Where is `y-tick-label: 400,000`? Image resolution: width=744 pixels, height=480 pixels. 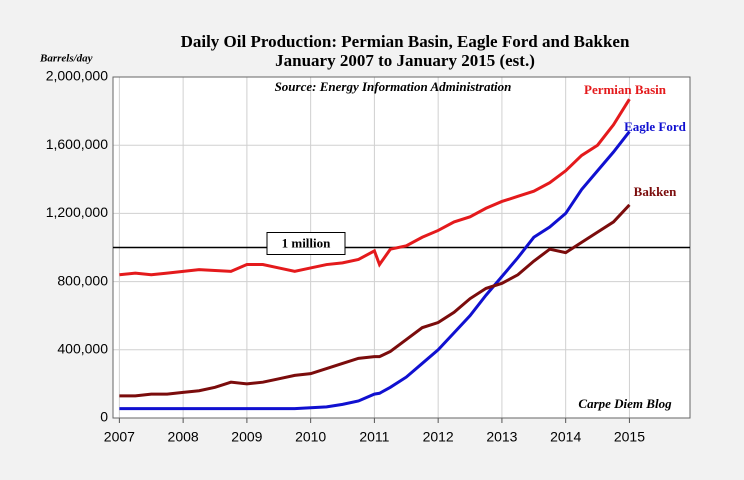
y-tick-label: 400,000 is located at coordinates (82, 349).